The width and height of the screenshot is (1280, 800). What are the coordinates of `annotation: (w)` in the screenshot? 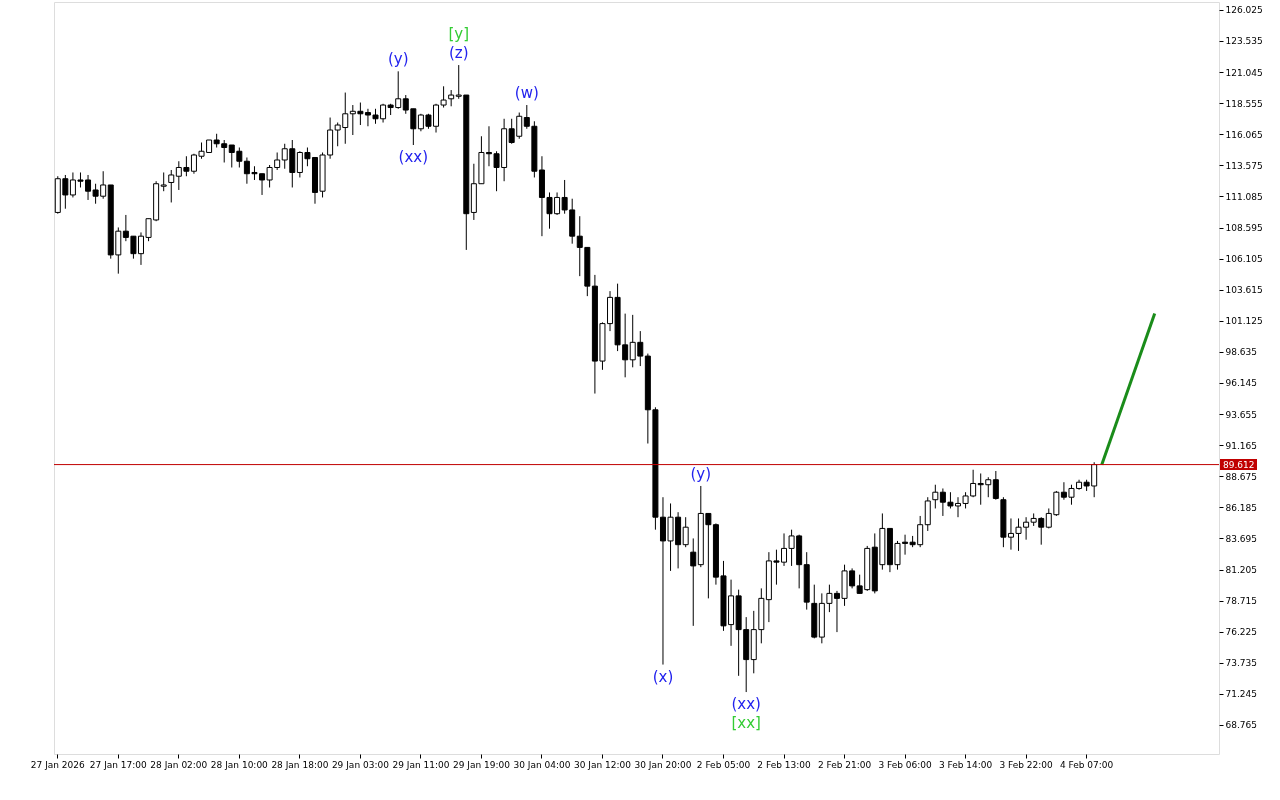 It's located at (526, 93).